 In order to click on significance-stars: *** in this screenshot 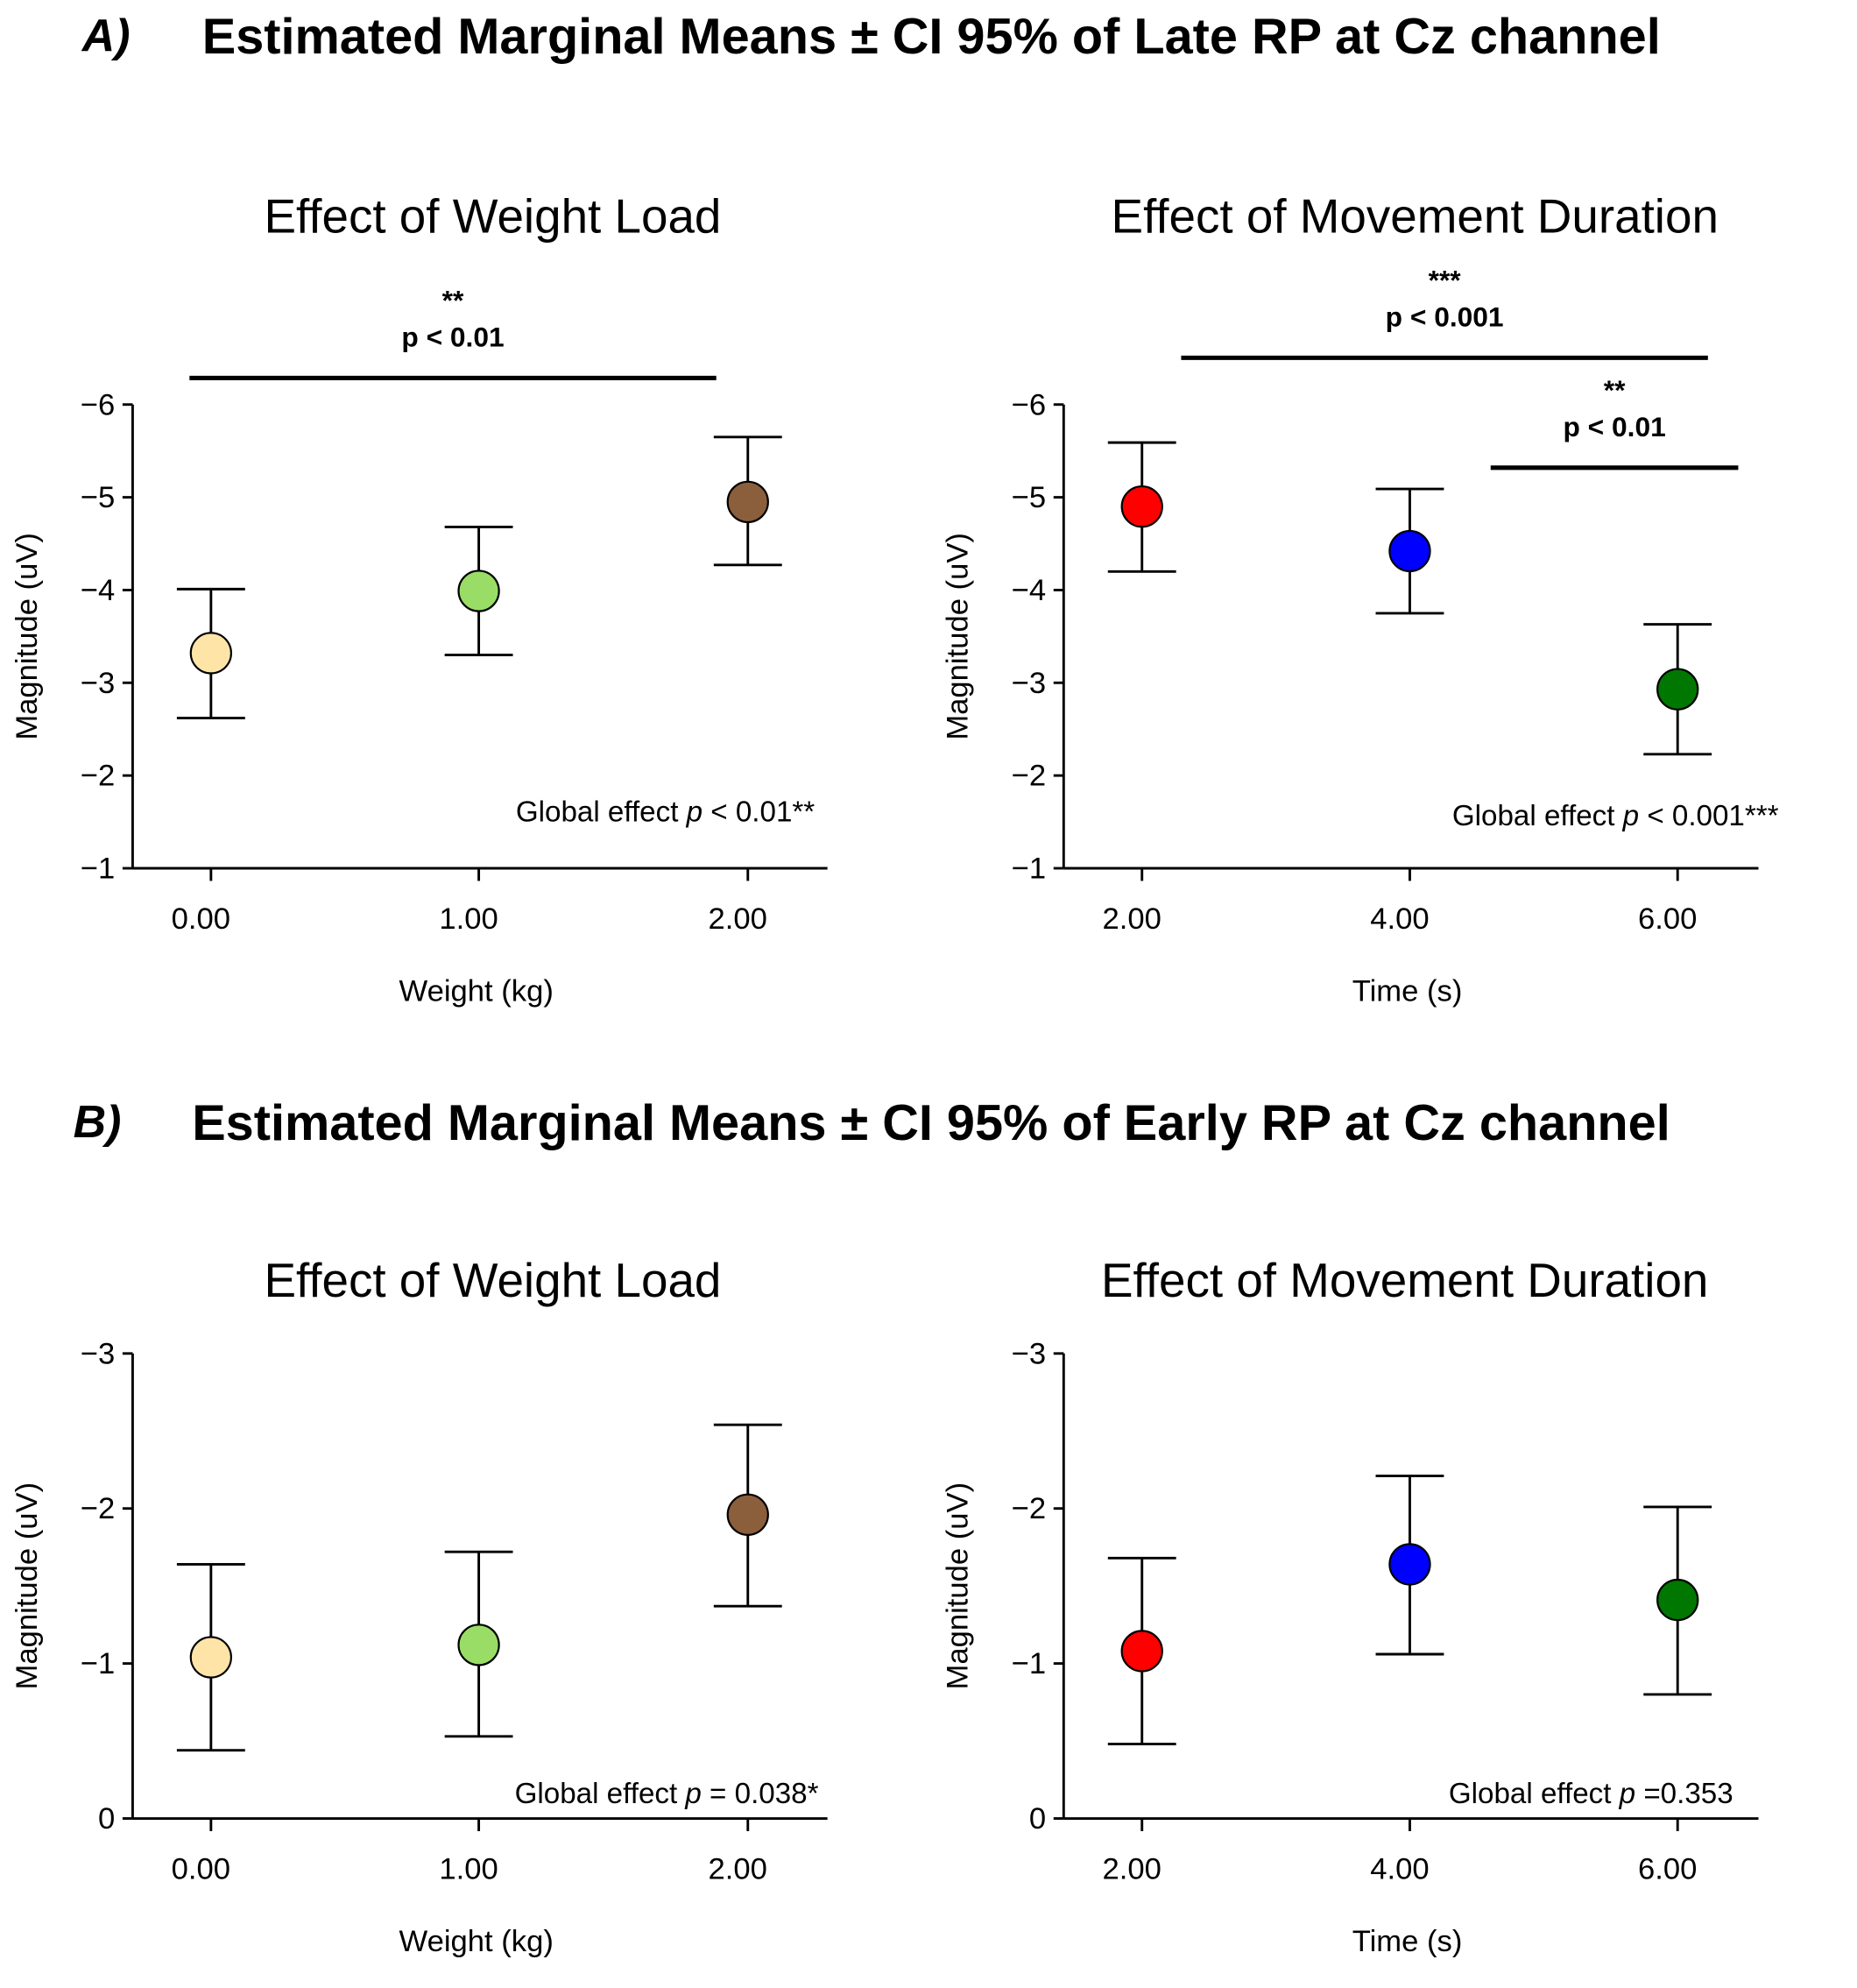, I will do `click(1445, 279)`.